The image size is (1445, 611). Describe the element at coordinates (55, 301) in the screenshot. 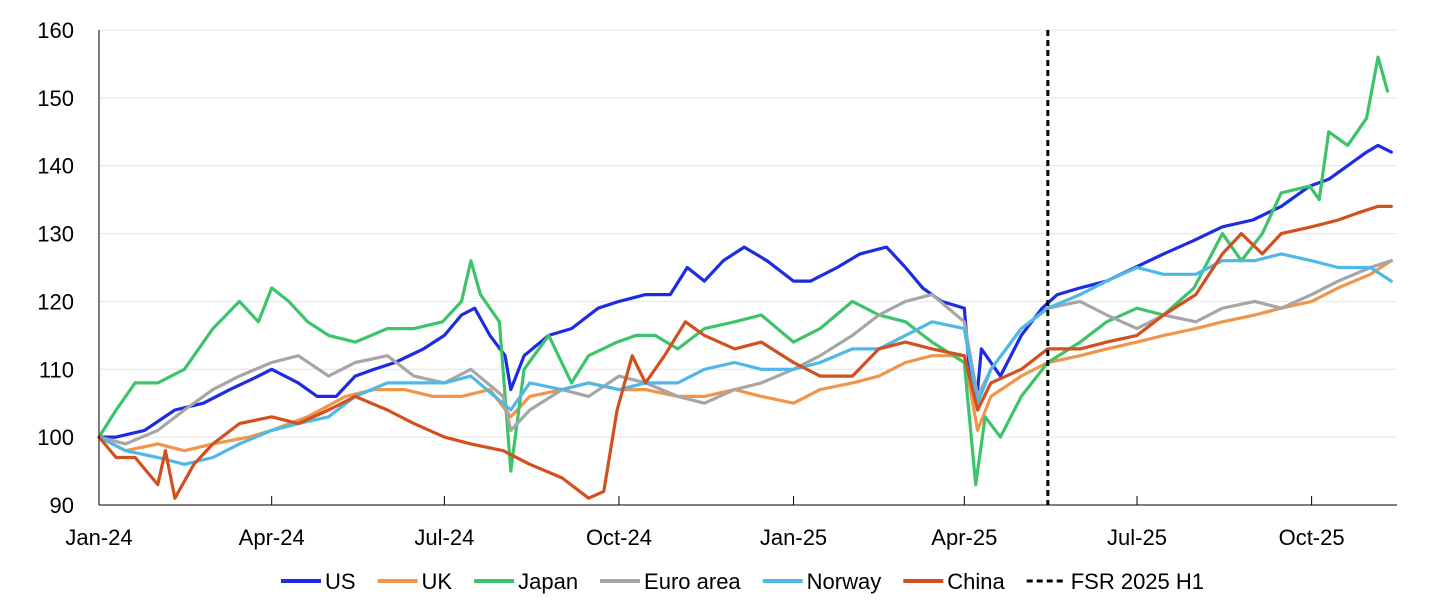

I see `y-tick-label-120: 120` at that location.